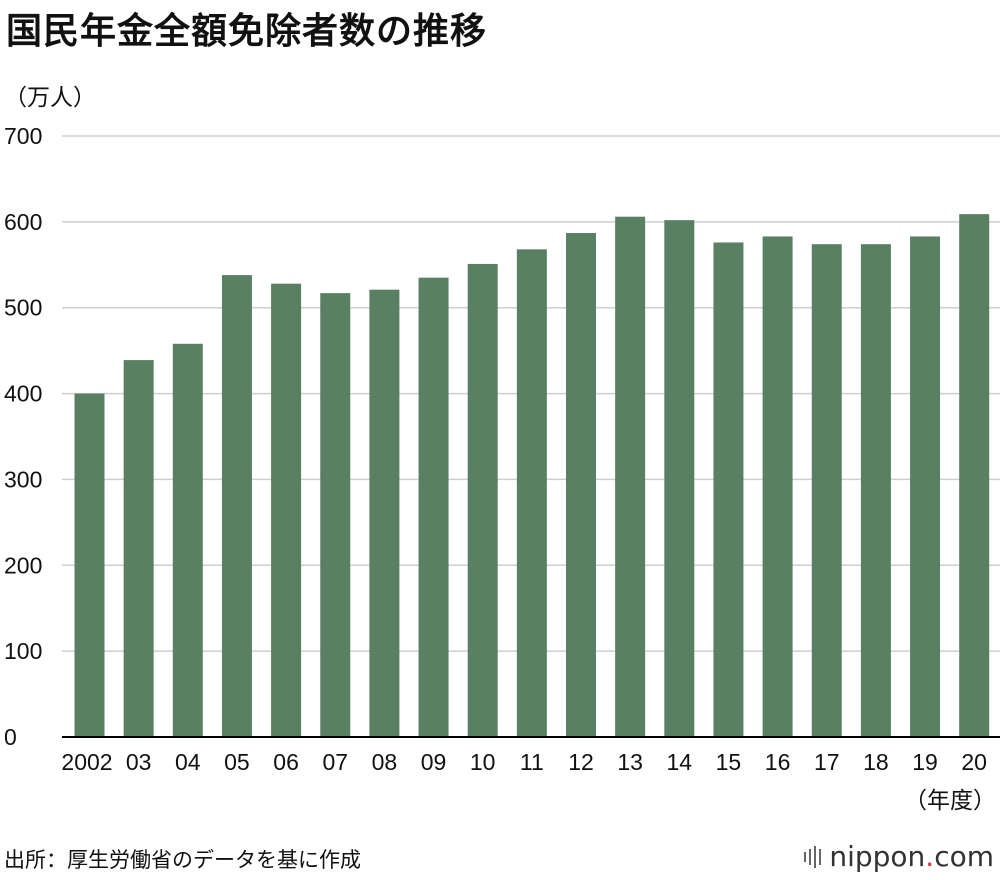  I want to click on x-tick-label: 03, so click(139, 762).